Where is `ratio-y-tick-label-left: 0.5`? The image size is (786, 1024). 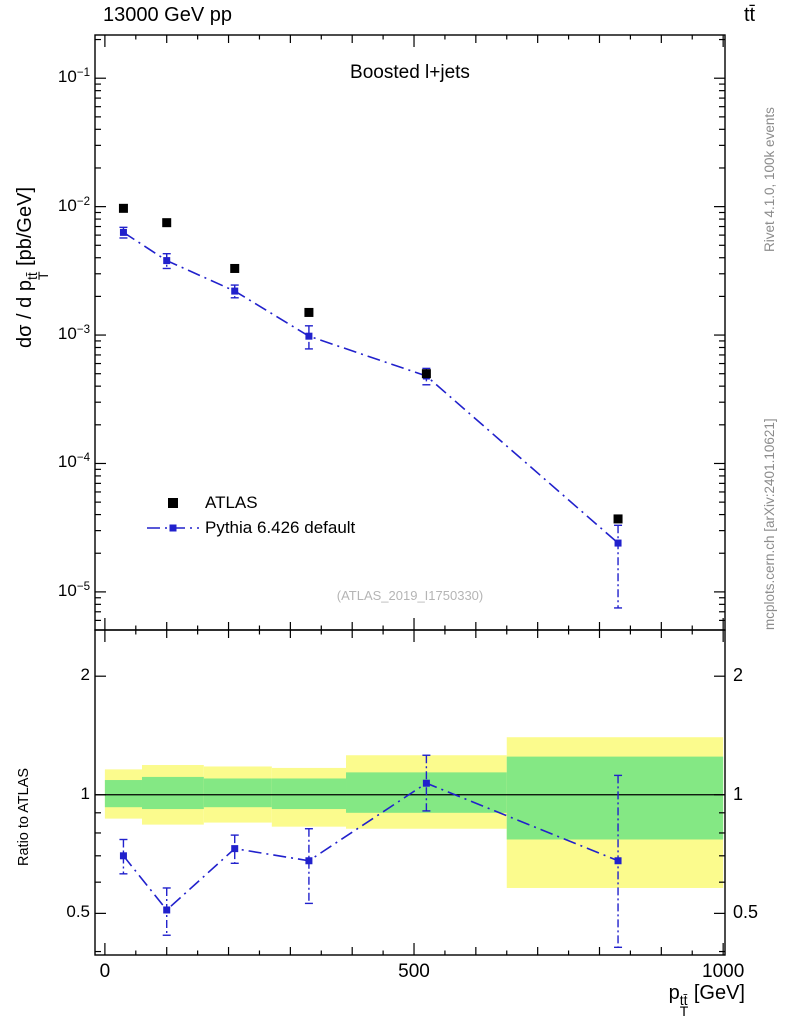 ratio-y-tick-label-left: 0.5 is located at coordinates (78, 912).